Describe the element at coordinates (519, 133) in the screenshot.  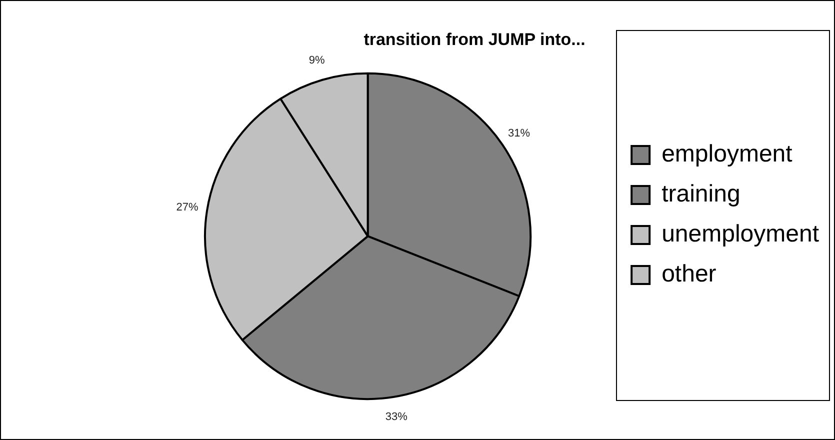
I see `data-label: 31%` at that location.